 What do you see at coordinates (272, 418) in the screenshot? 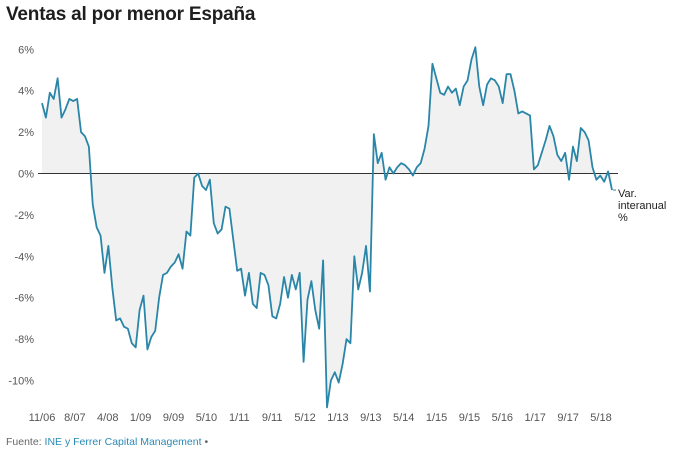
I see `x-tick-label: 9/11` at bounding box center [272, 418].